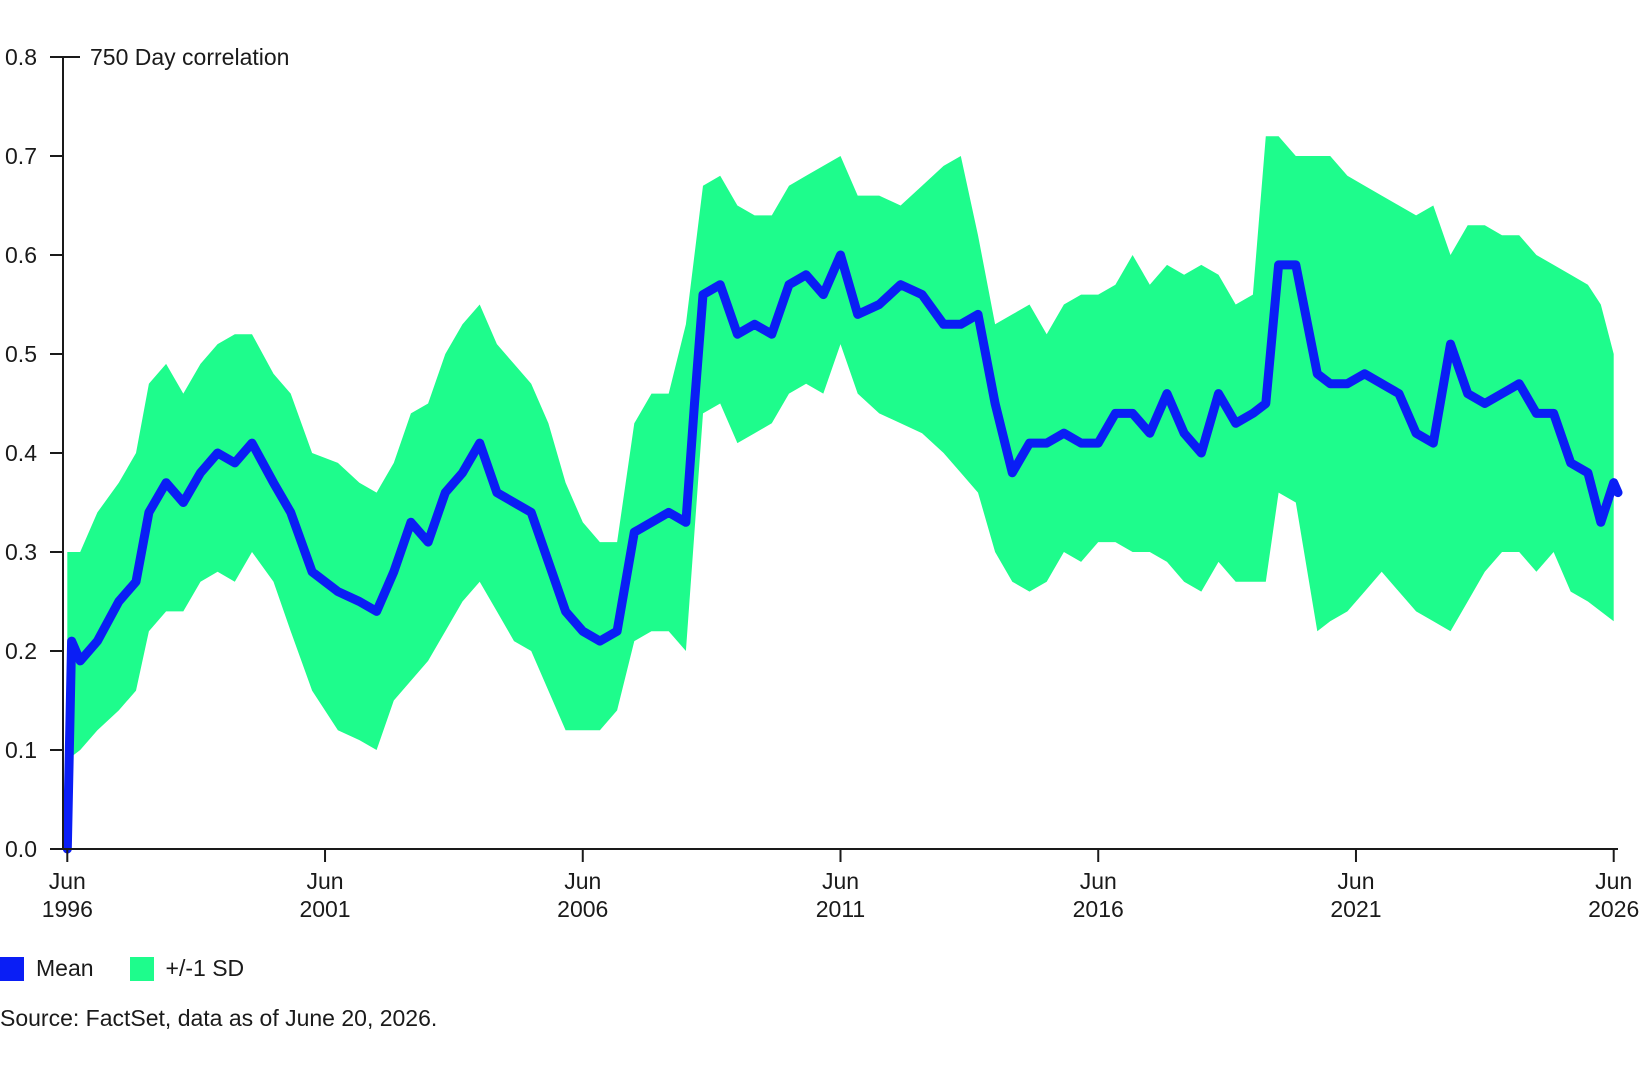 The width and height of the screenshot is (1648, 1080). Describe the element at coordinates (189, 57) in the screenshot. I see `y-axis-label: 750 Day correlation` at that location.